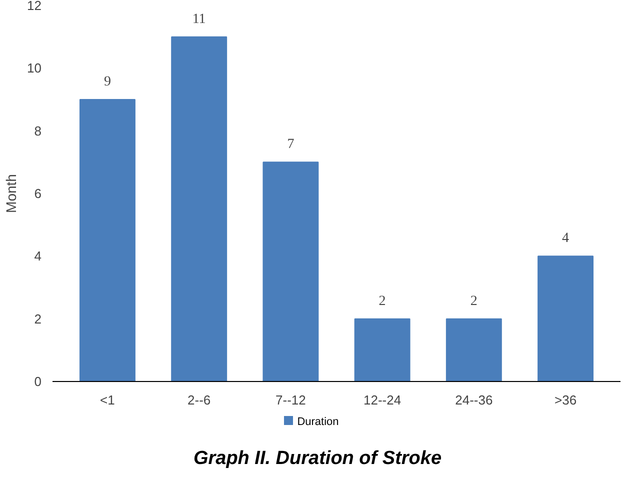 Image resolution: width=631 pixels, height=482 pixels. What do you see at coordinates (291, 400) in the screenshot?
I see `x-tick-label: 7--12` at bounding box center [291, 400].